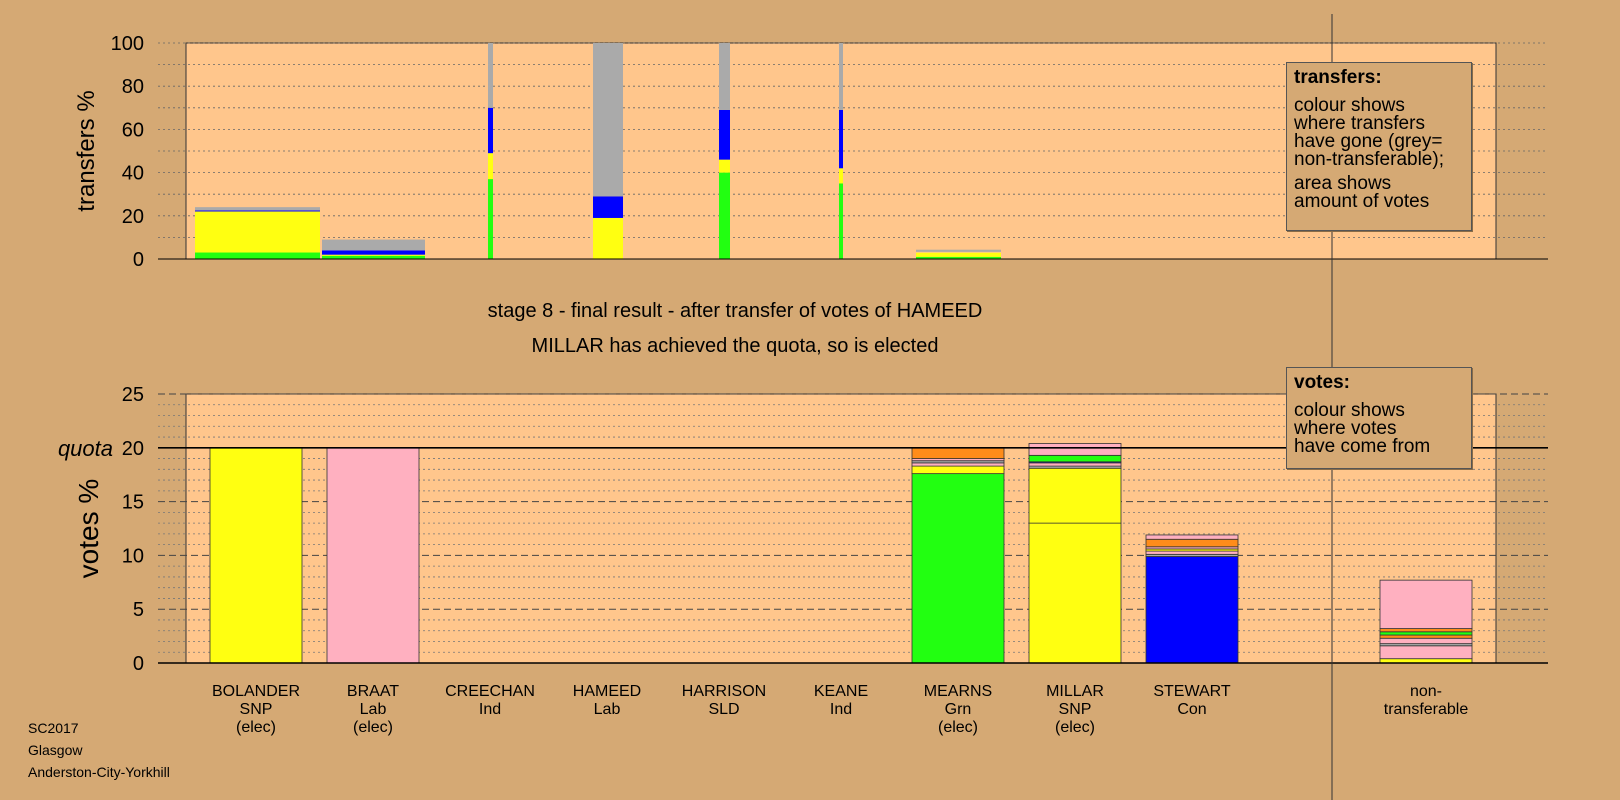  Describe the element at coordinates (53, 728) in the screenshot. I see `footer-line1: SC2017` at that location.